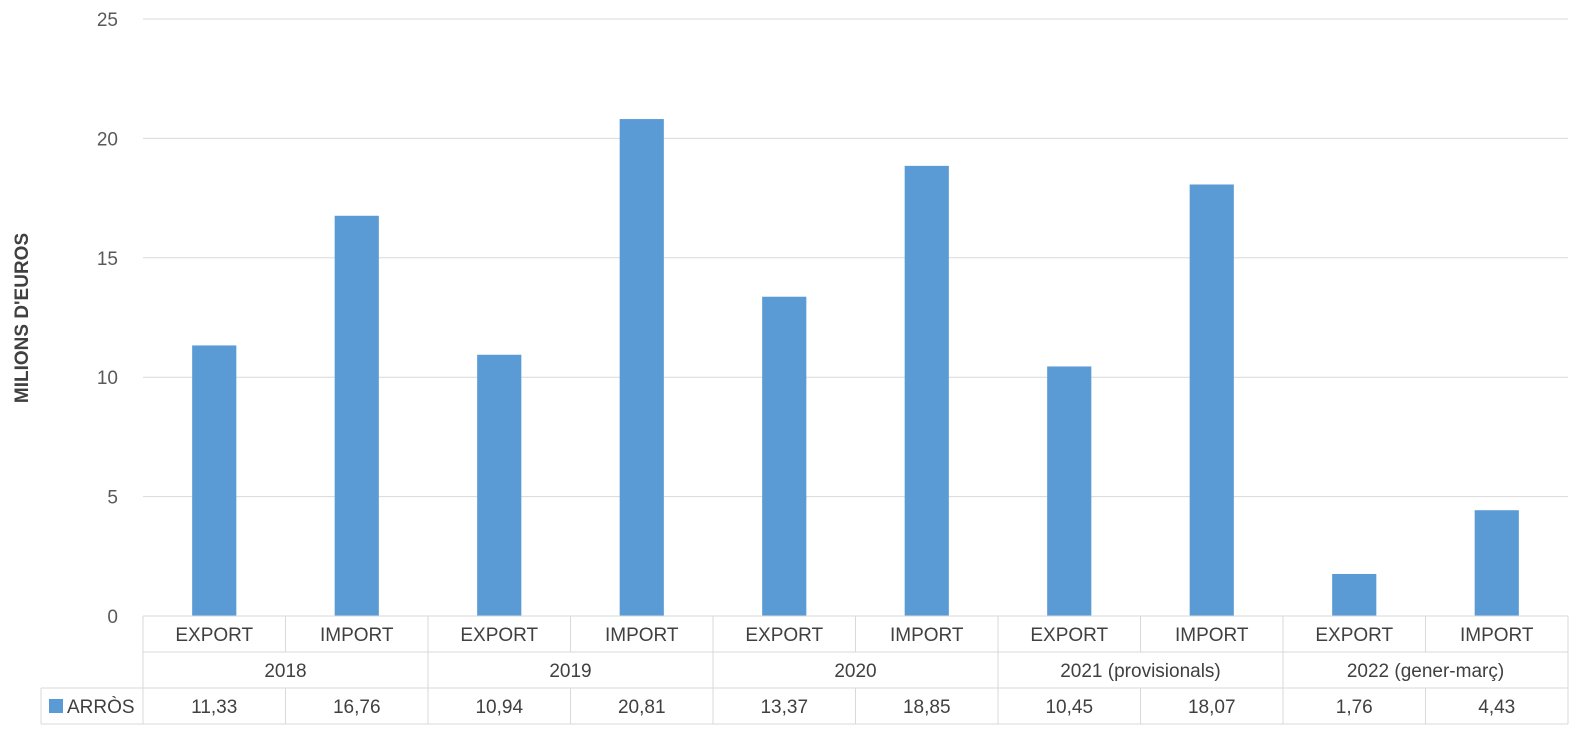 The height and width of the screenshot is (733, 1587). Describe the element at coordinates (107, 259) in the screenshot. I see `y-tick-label: 15` at that location.